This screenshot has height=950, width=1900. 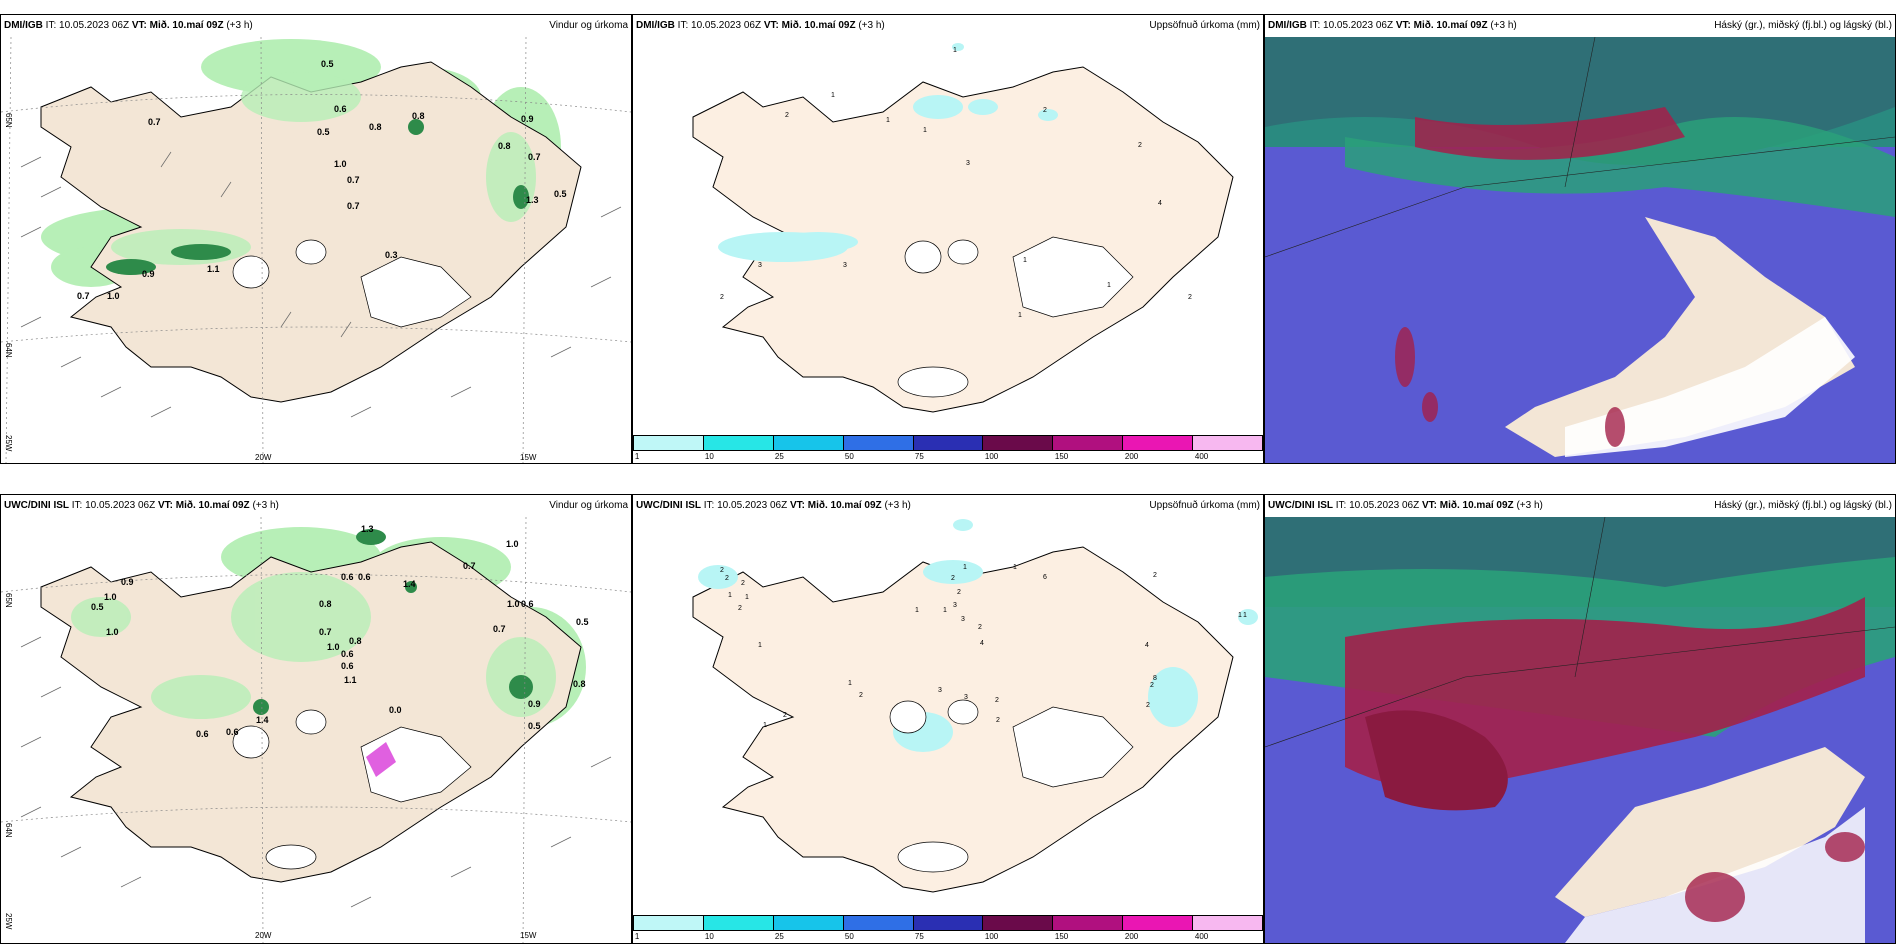 What do you see at coordinates (888, 152) in the screenshot?
I see `precip-patches` at bounding box center [888, 152].